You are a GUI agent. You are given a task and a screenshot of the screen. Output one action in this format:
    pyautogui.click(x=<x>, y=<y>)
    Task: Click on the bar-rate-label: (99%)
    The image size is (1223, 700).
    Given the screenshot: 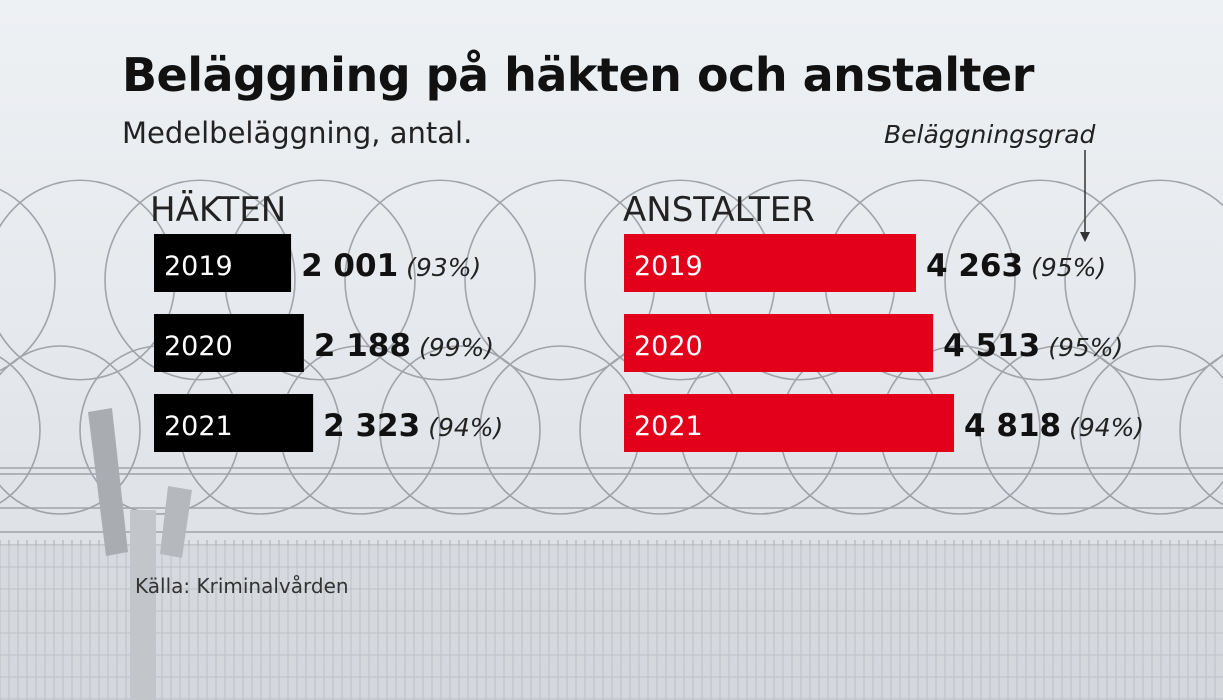 What is the action you would take?
    pyautogui.click(x=456, y=347)
    